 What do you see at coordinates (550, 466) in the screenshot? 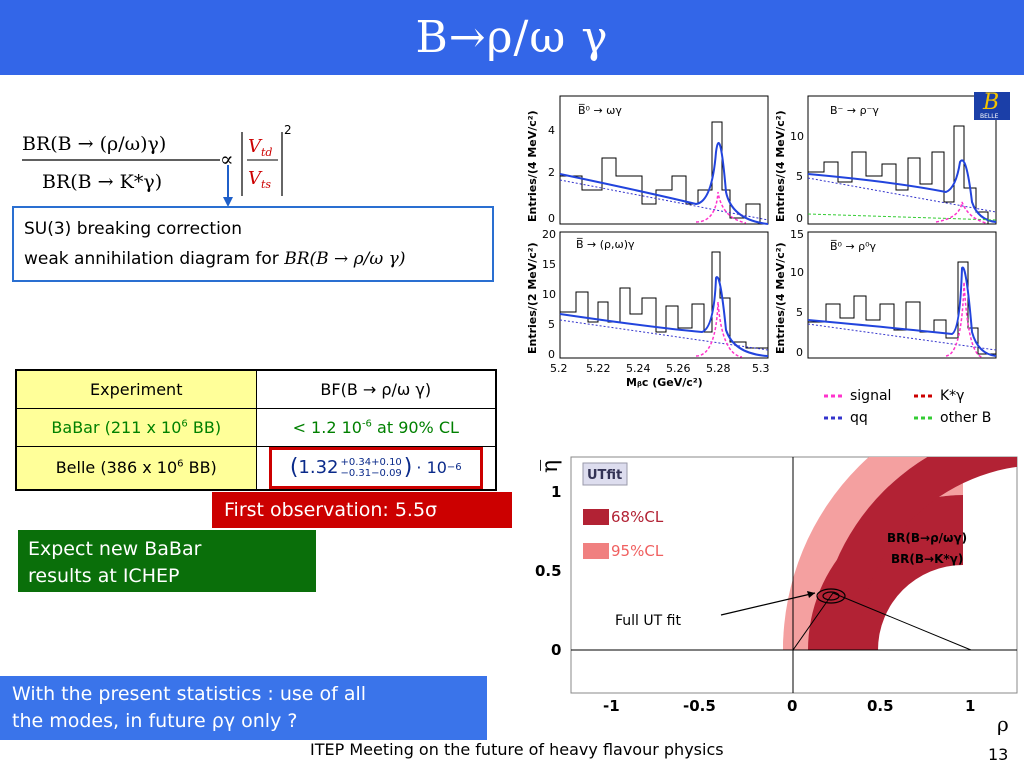
I see `y-axis-eta: η̅` at bounding box center [550, 466].